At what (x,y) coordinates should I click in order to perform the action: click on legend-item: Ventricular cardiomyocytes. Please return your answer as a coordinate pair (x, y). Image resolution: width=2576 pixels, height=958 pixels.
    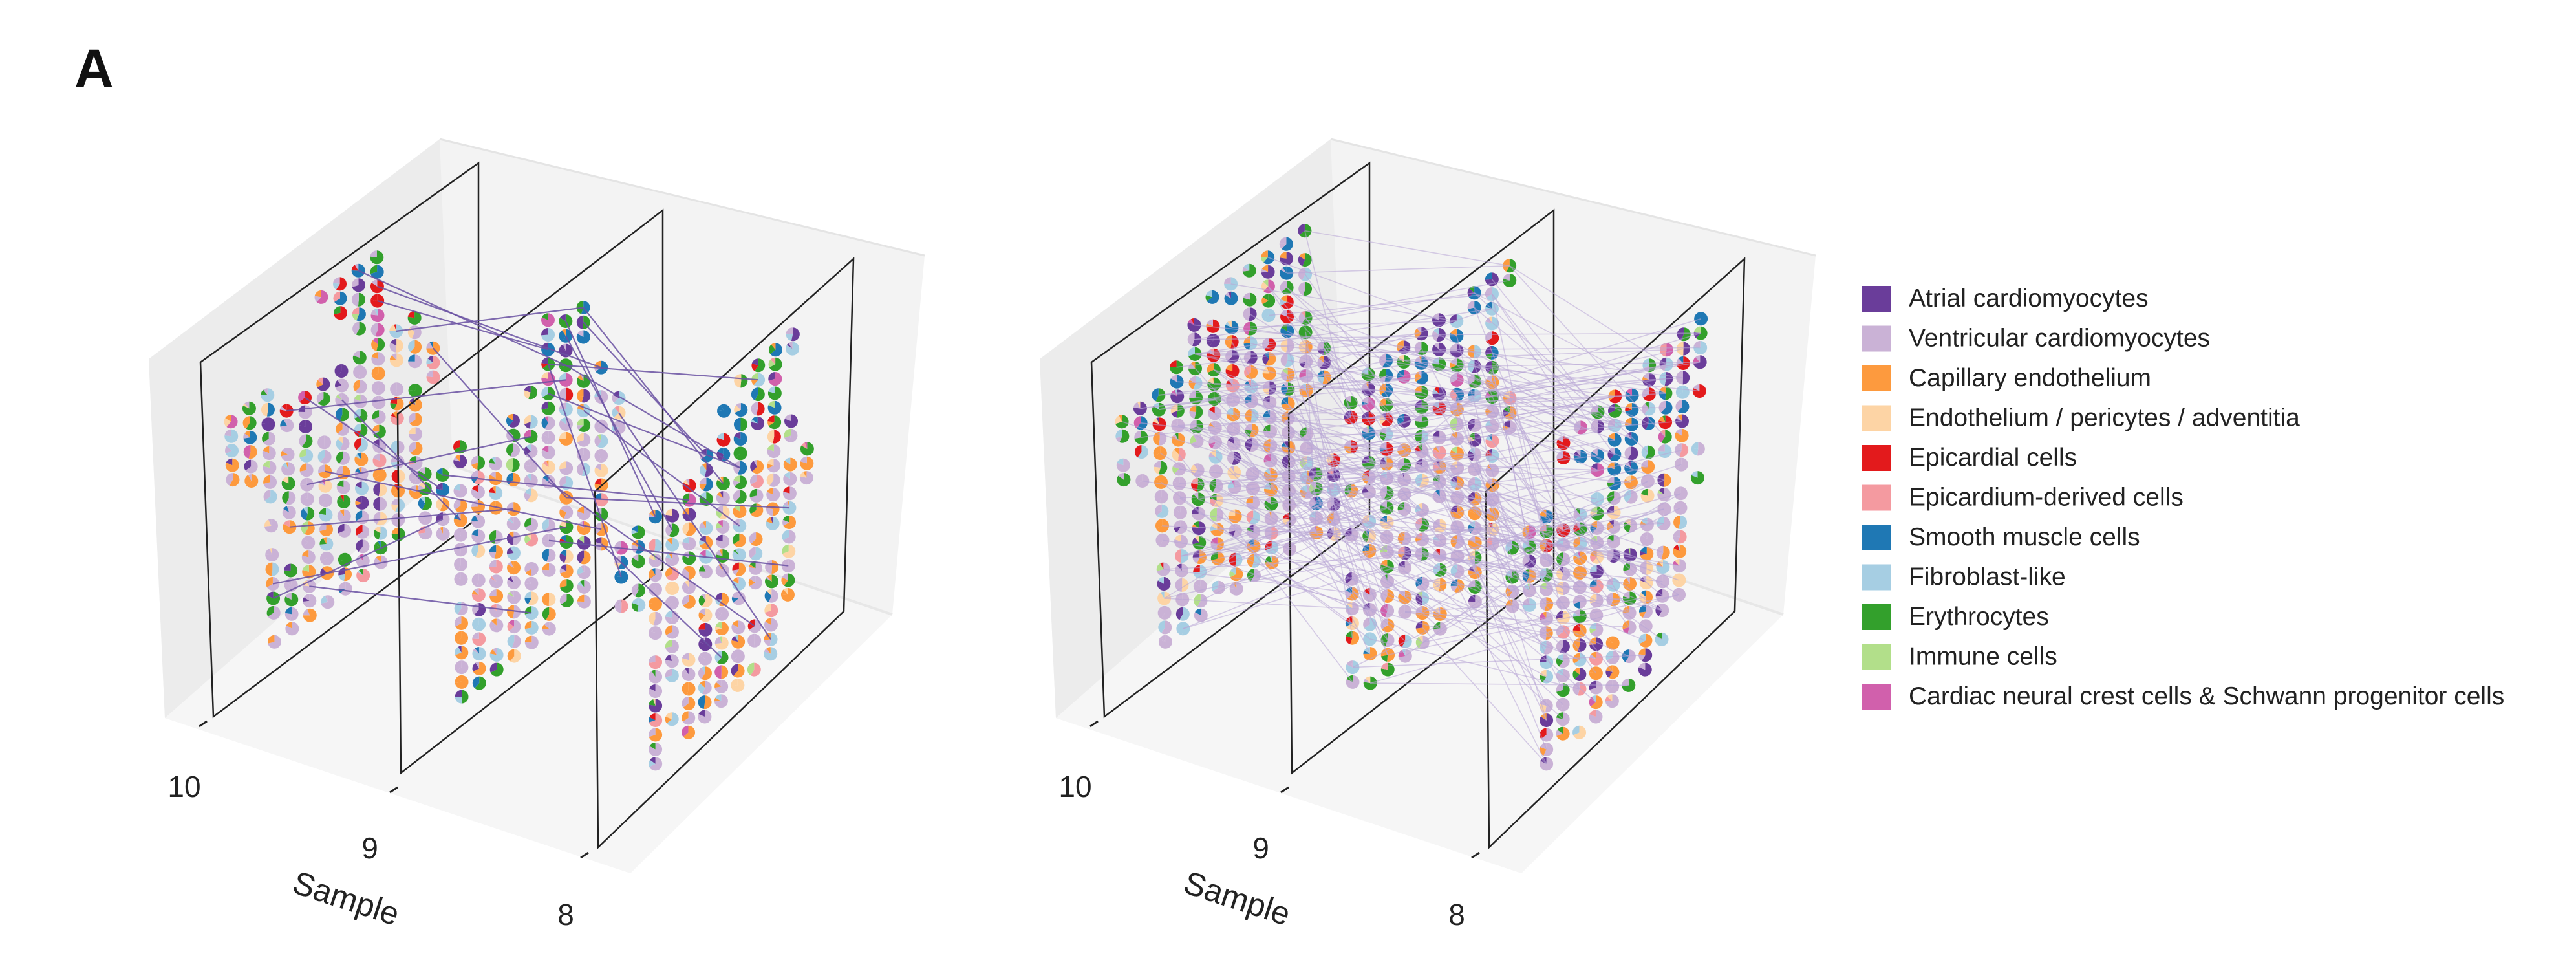
    Looking at the image, I should click on (2036, 339).